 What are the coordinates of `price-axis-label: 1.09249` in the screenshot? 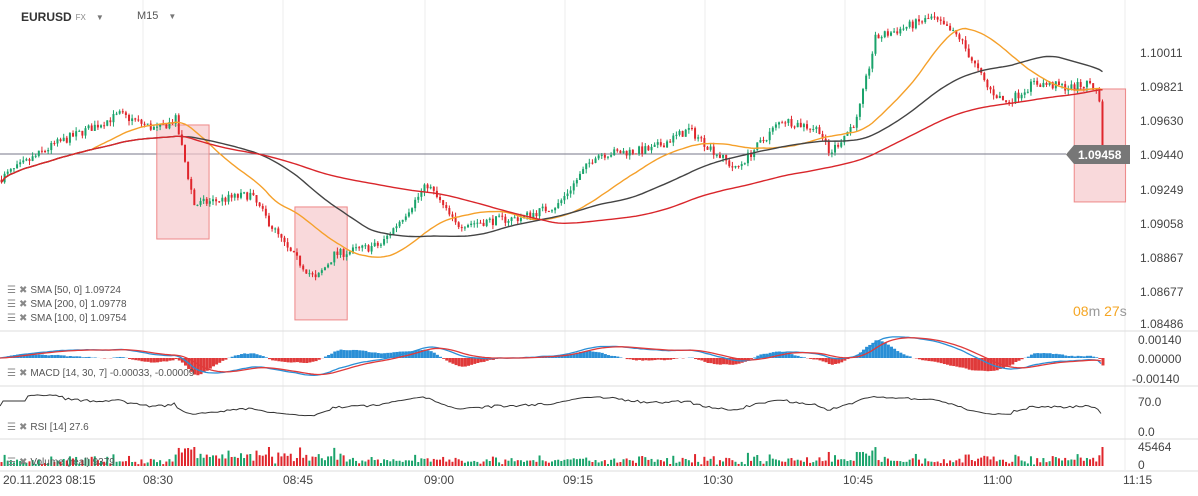 It's located at (1162, 189).